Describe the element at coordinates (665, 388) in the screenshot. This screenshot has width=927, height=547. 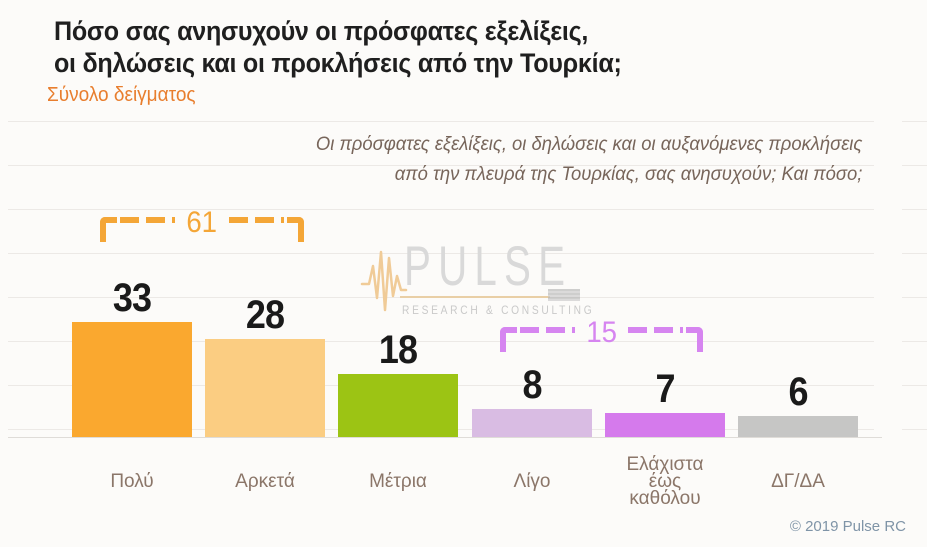
I see `bar-value-label: 7` at that location.